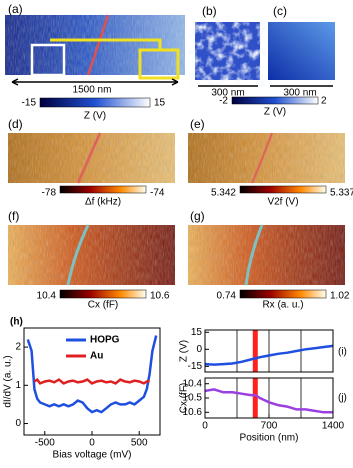 The width and height of the screenshot is (353, 468). What do you see at coordinates (269, 438) in the screenshot?
I see `x-axis-label: Position (nm)` at bounding box center [269, 438].